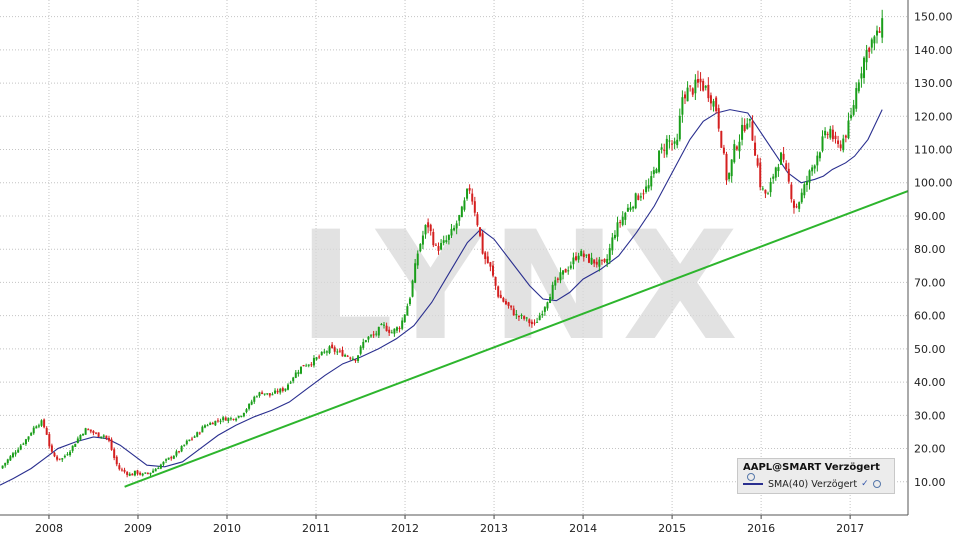  Describe the element at coordinates (865, 484) in the screenshot. I see `check-icon: ✓` at that location.